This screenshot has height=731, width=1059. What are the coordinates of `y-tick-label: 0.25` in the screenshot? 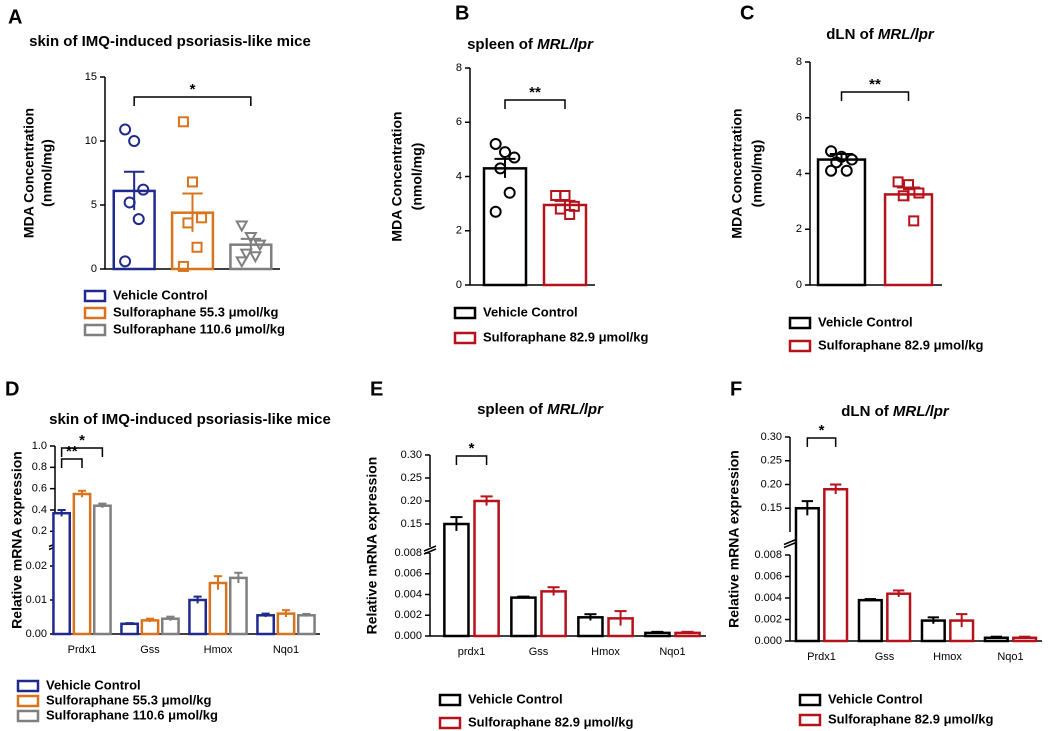 It's located at (771, 461).